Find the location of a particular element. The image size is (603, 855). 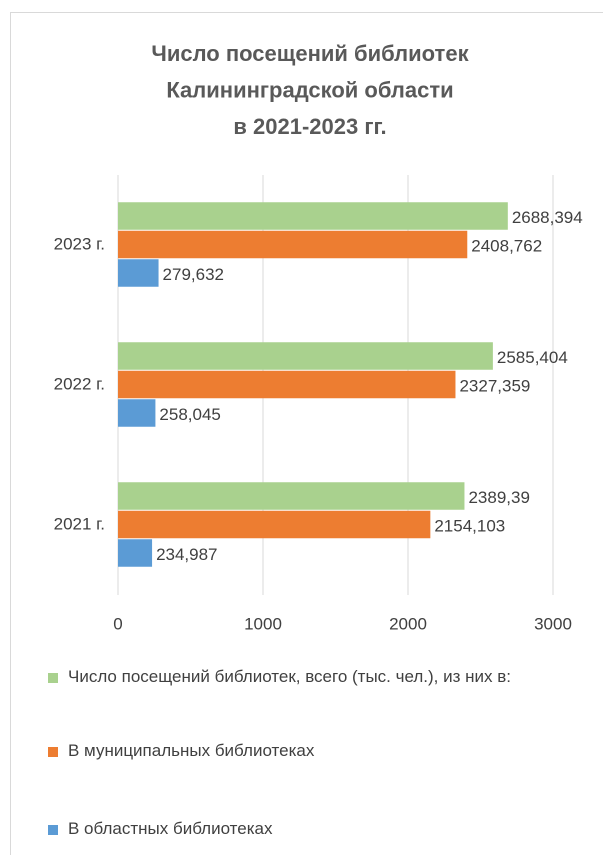

data-label: 234,987 is located at coordinates (186, 554).